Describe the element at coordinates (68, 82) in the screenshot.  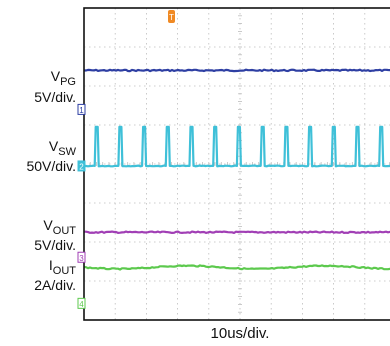
I see `series-name-sub: PG` at that location.